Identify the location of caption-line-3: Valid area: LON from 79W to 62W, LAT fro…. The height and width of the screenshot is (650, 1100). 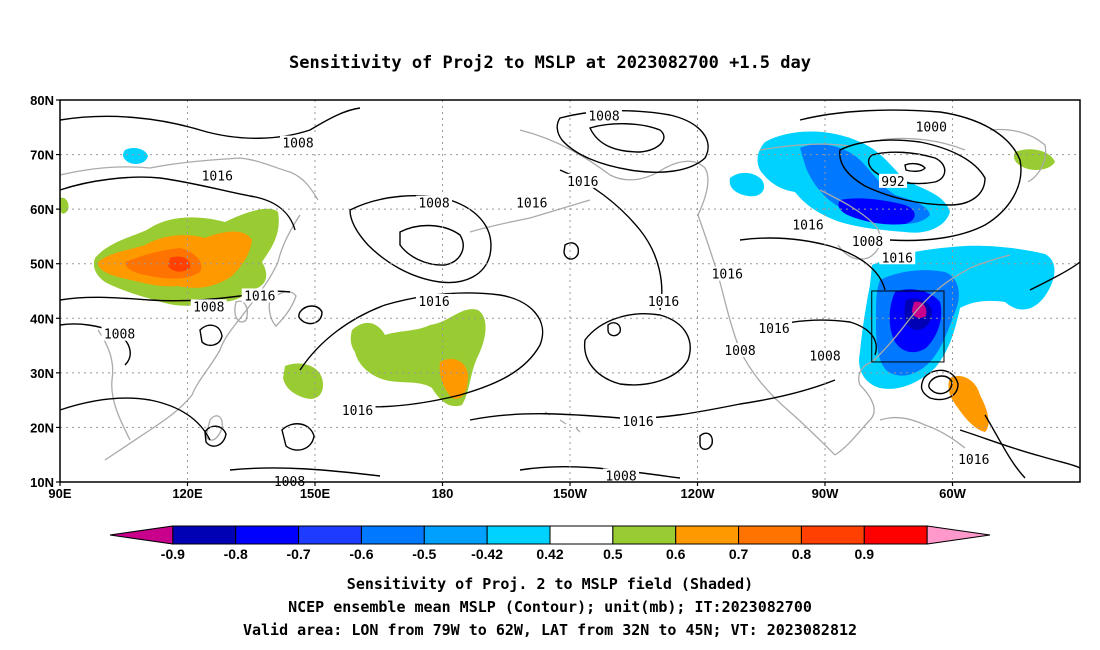
(550, 630).